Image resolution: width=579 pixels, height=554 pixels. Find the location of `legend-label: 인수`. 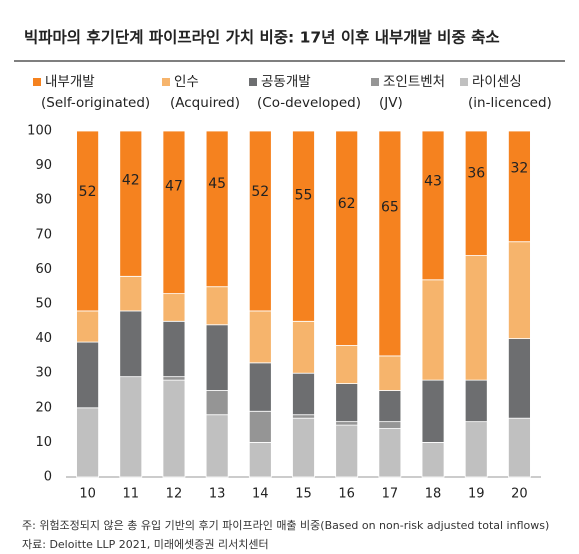

legend-label: 인수 is located at coordinates (186, 82).